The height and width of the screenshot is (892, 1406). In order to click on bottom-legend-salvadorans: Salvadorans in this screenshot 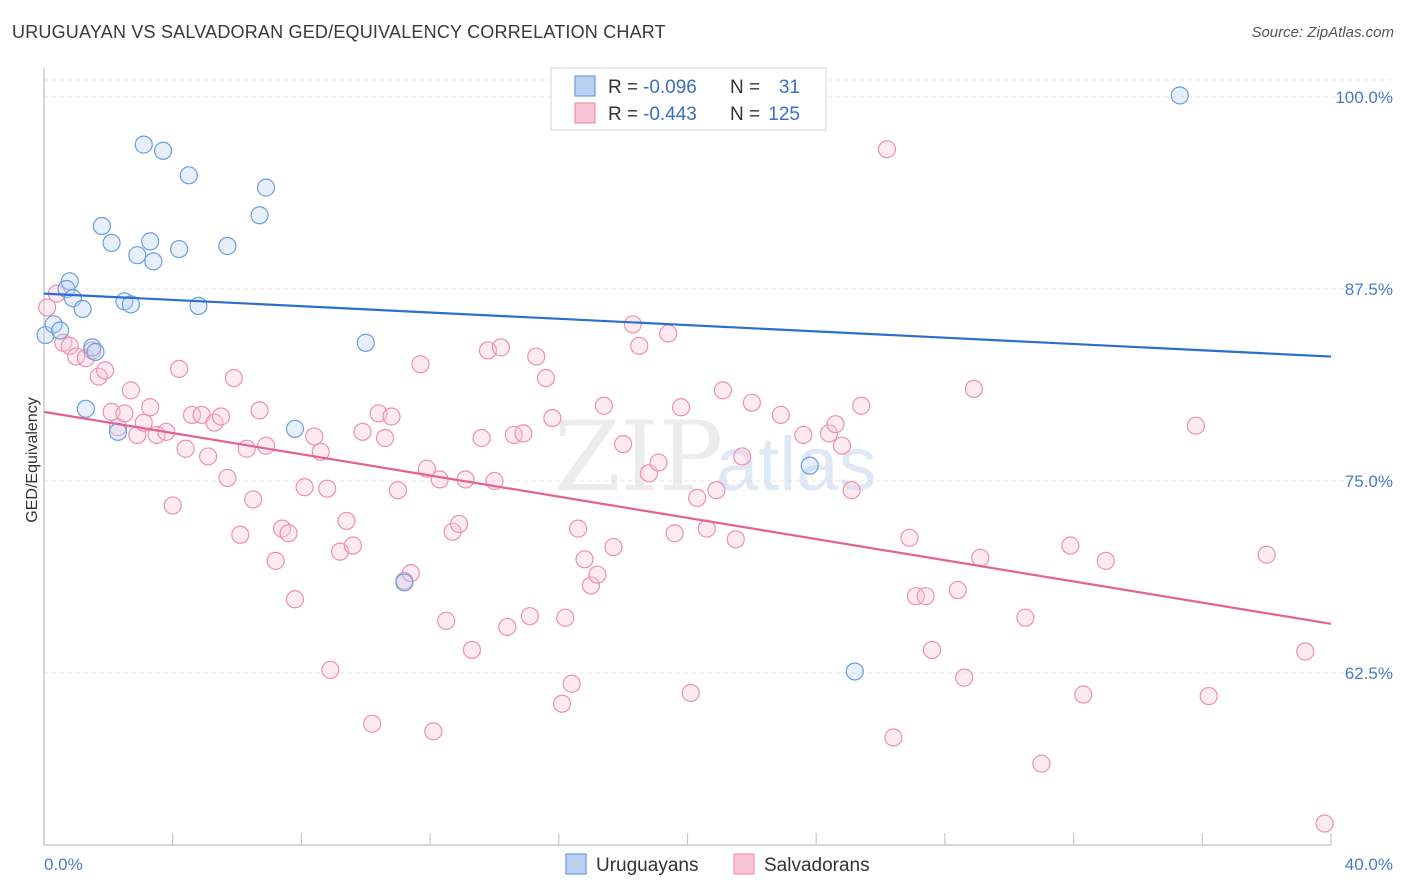, I will do `click(817, 865)`.